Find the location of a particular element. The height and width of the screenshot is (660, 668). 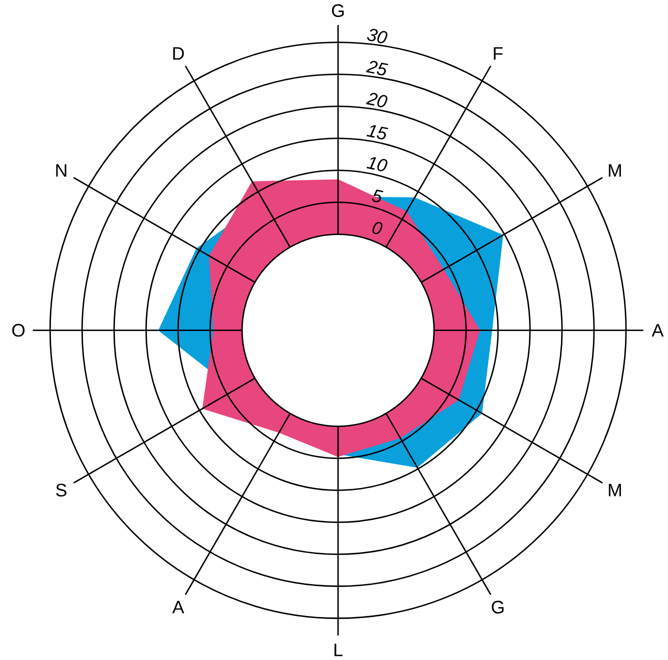

spoke-label: L is located at coordinates (338, 650).